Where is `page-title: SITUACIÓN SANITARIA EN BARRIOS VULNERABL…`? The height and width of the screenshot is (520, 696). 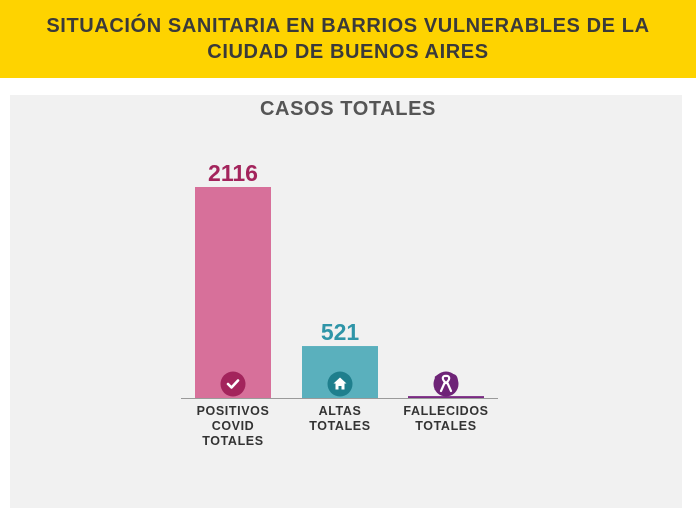
page-title: SITUACIÓN SANITARIA EN BARRIOS VULNERABL… is located at coordinates (347, 39).